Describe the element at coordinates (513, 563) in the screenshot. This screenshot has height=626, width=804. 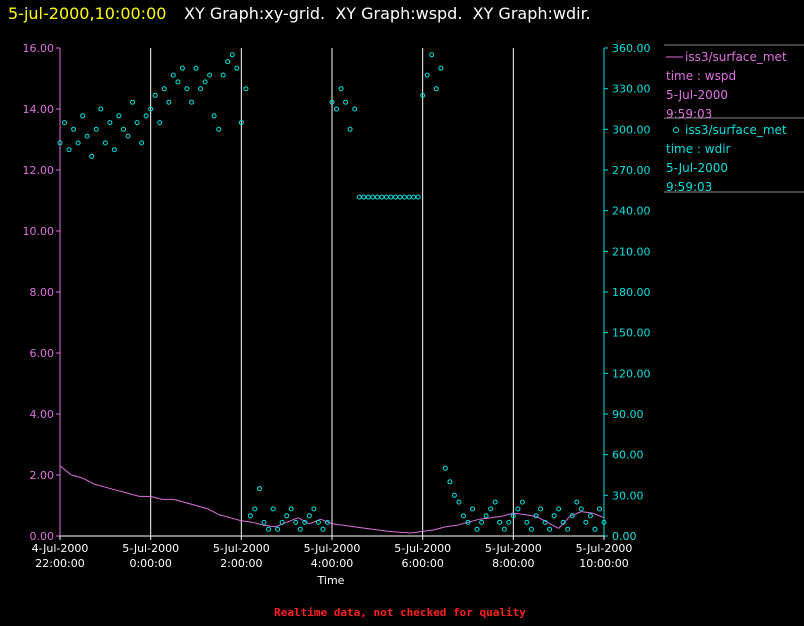
I see `x-tick-time: 8:00:00` at that location.